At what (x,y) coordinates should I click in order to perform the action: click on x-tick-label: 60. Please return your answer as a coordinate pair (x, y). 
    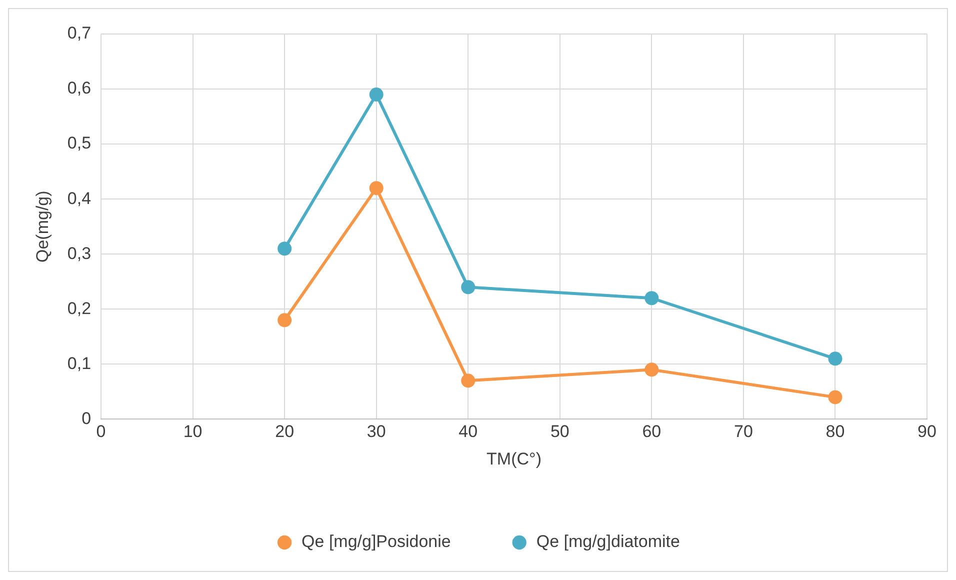
    Looking at the image, I should click on (652, 432).